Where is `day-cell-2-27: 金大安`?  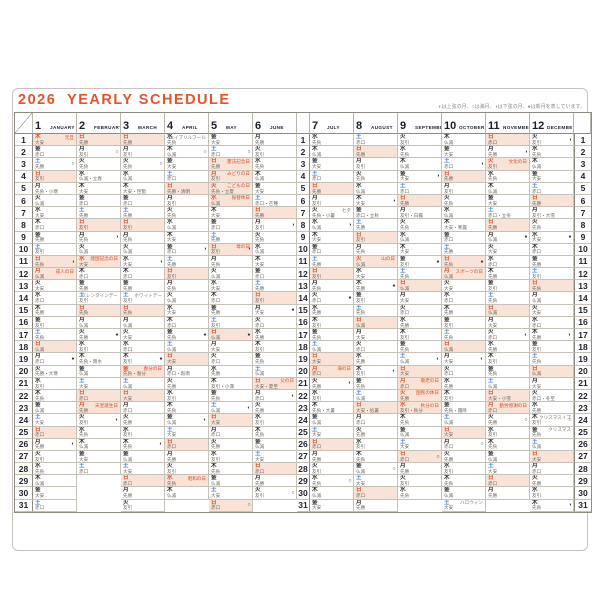
day-cell-2-27: 金大安 is located at coordinates (99, 457).